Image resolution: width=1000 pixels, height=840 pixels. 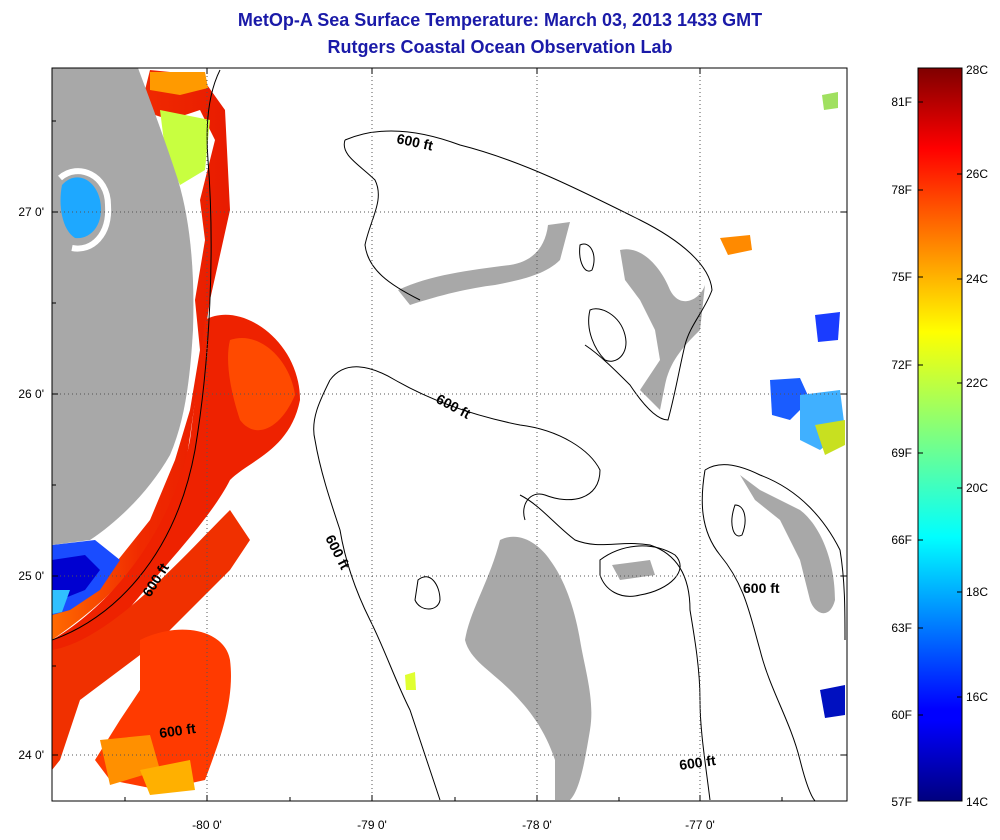 What do you see at coordinates (31, 394) in the screenshot?
I see `lat-label-26: 26 0'` at bounding box center [31, 394].